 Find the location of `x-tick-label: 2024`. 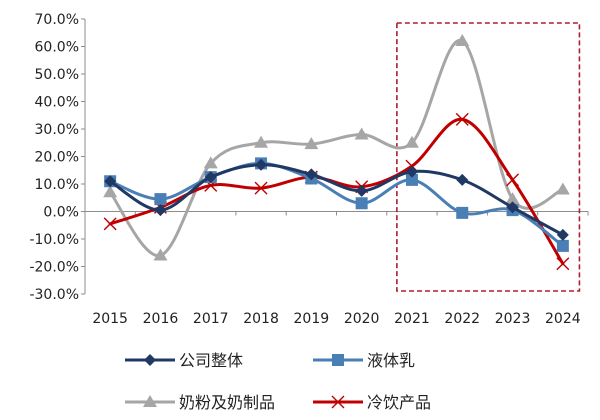

x-tick-label: 2024 is located at coordinates (563, 319).